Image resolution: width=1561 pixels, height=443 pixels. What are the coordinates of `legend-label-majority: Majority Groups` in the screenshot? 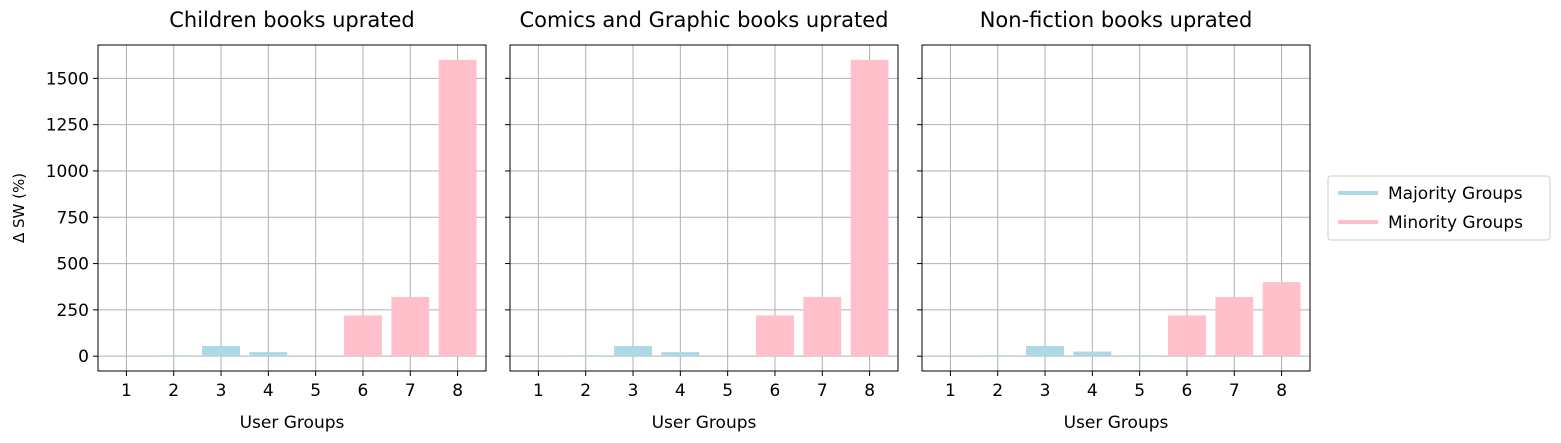 It's located at (1455, 194).